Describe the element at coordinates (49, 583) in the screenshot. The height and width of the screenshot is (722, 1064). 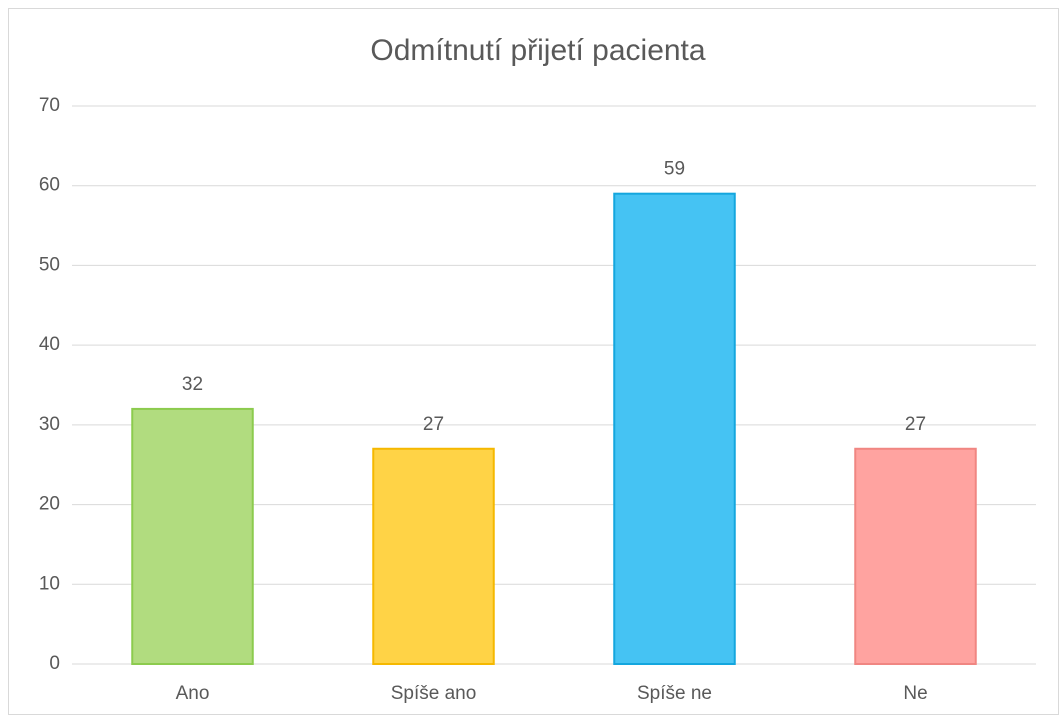
I see `y-tick-label: 10` at that location.